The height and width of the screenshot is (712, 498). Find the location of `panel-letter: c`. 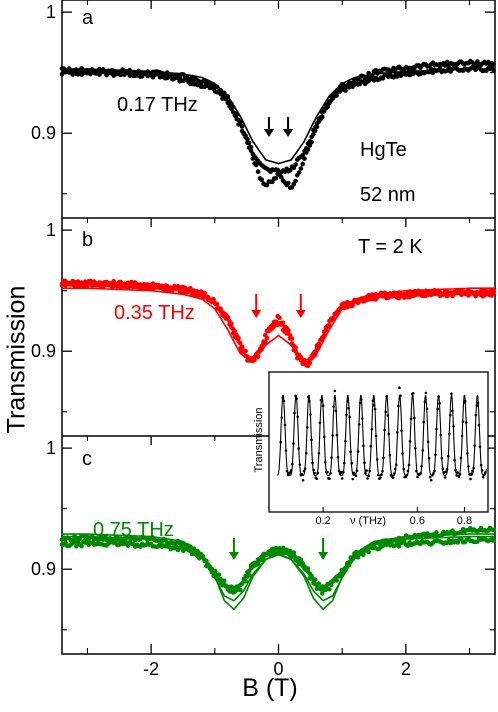

panel-letter: c is located at coordinates (87, 459).